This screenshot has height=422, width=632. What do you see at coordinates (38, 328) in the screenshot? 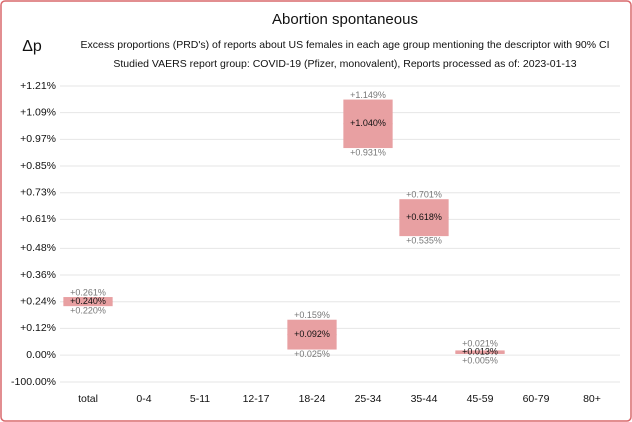
I see `y-tick-label: +0.12%` at bounding box center [38, 328].